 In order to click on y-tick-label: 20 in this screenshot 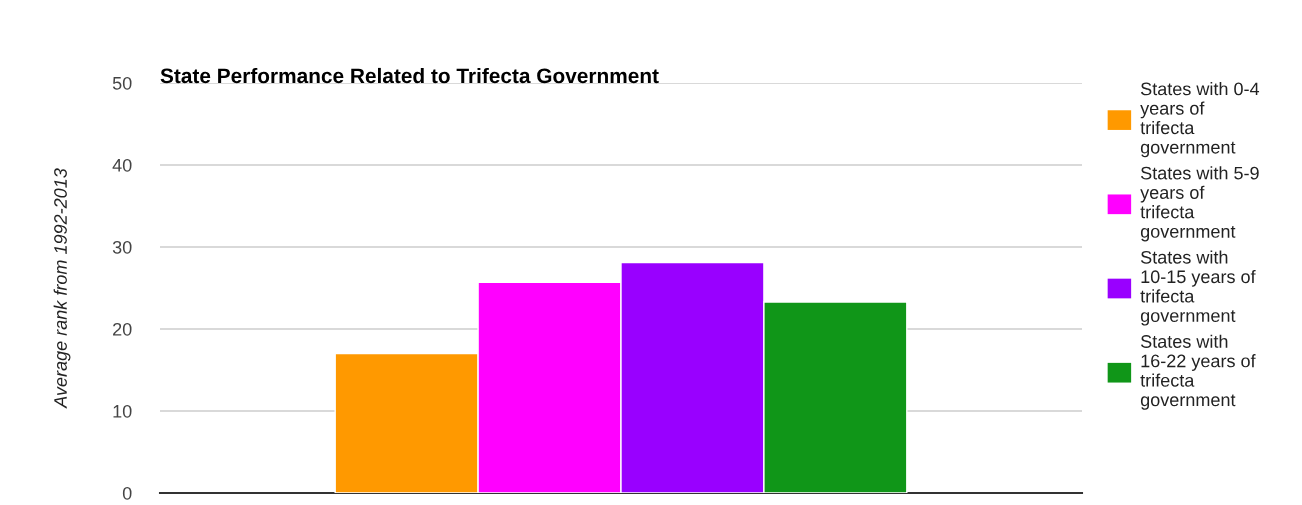, I will do `click(122, 329)`.